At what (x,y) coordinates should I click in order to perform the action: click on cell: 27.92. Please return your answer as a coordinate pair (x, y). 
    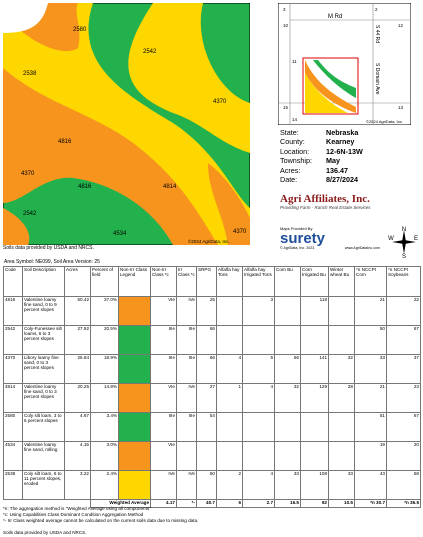
    Looking at the image, I should click on (77, 340).